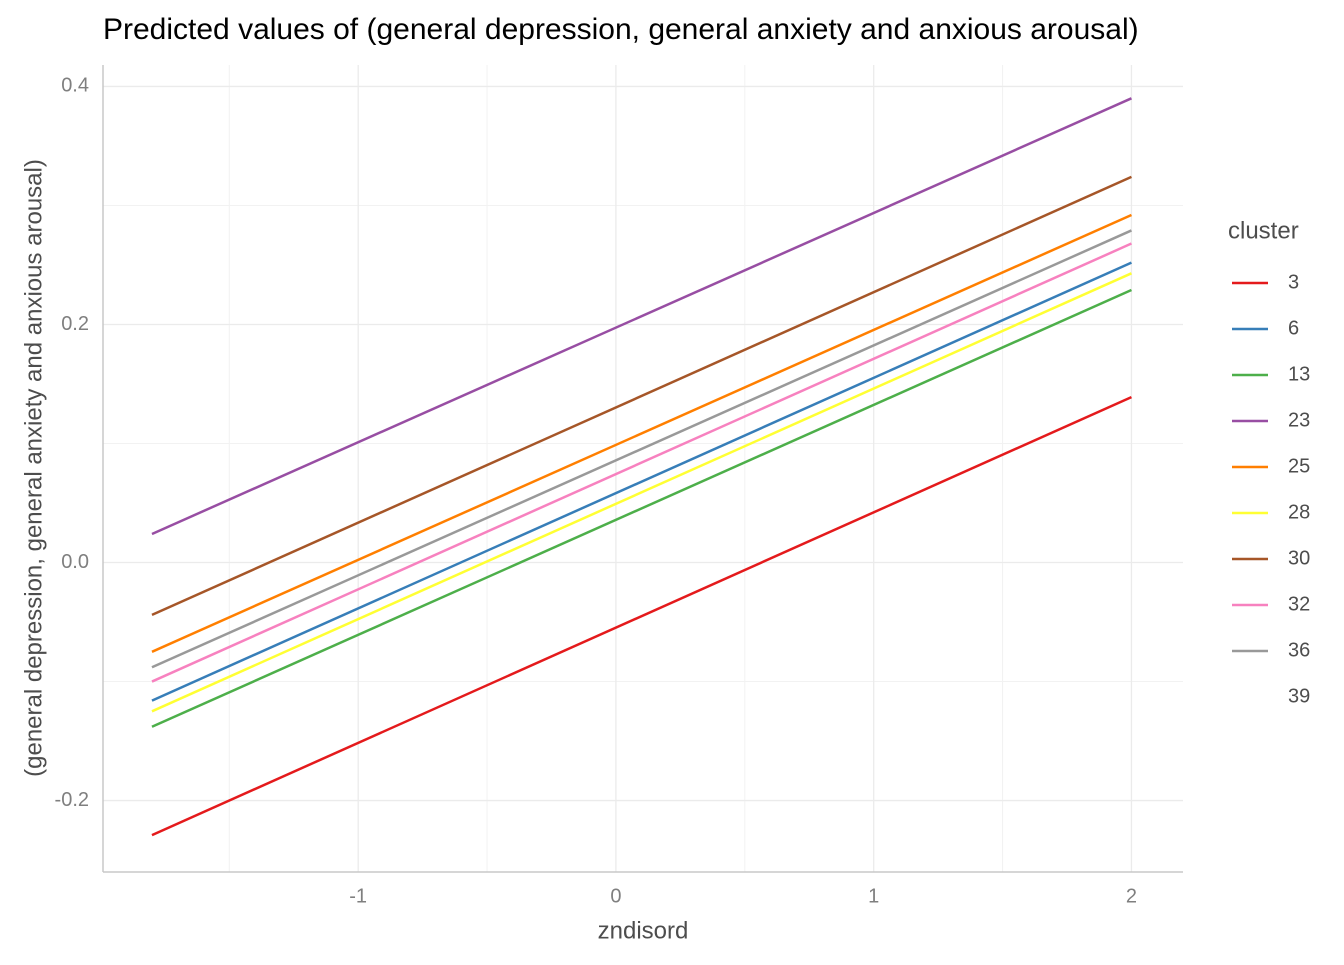 This screenshot has height=965, width=1344. Describe the element at coordinates (1299, 512) in the screenshot. I see `legend-label: 28` at that location.